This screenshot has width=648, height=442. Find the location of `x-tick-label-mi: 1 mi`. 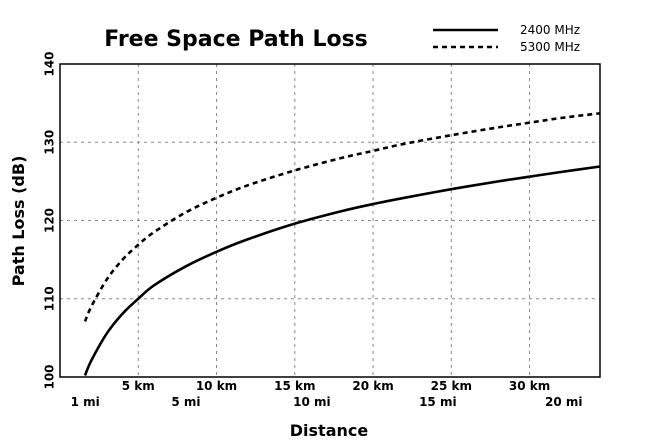

x-tick-label-mi: 1 mi is located at coordinates (85, 402).